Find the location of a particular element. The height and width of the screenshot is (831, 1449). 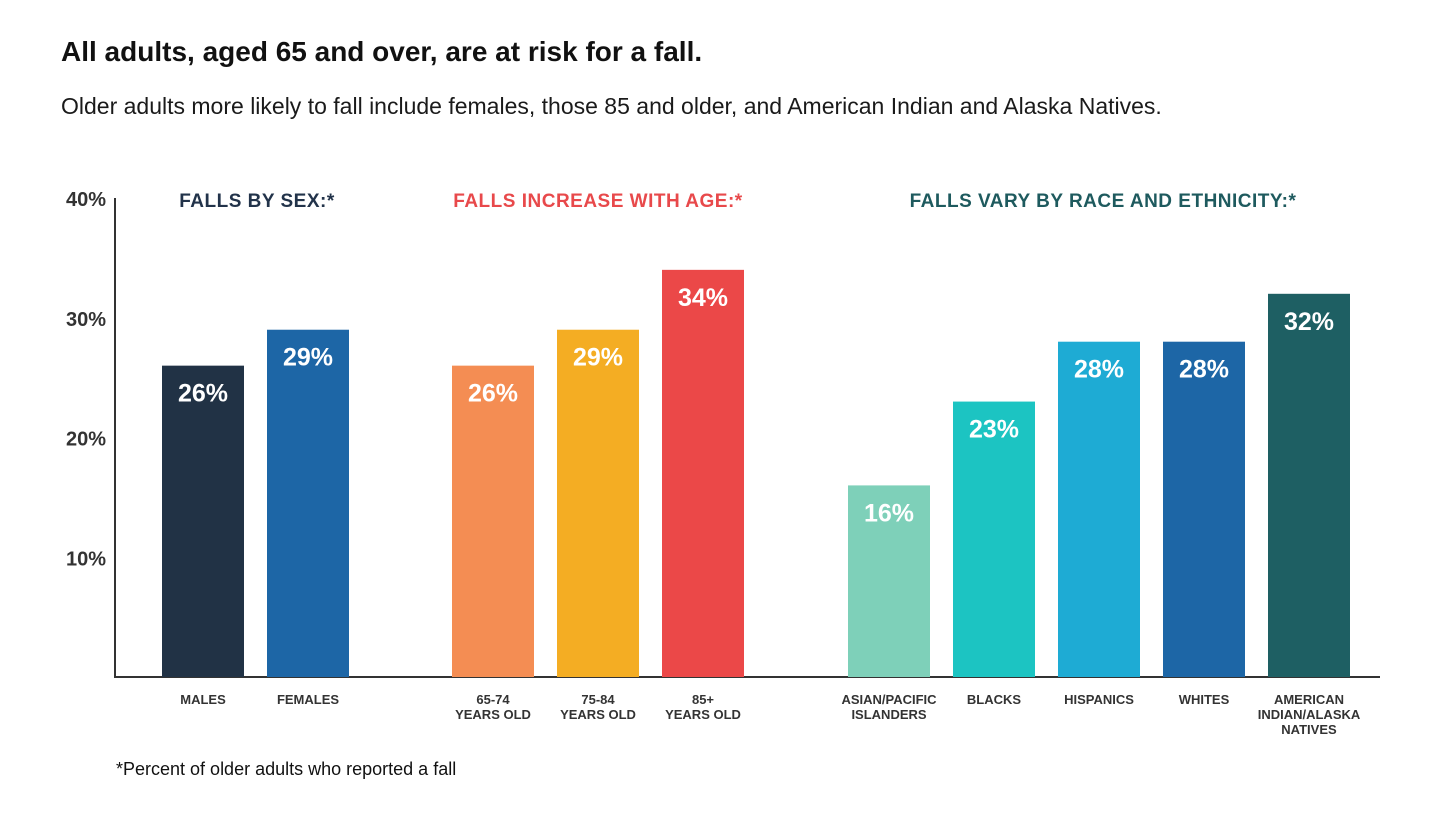

category-label: 75-84 is located at coordinates (598, 699).